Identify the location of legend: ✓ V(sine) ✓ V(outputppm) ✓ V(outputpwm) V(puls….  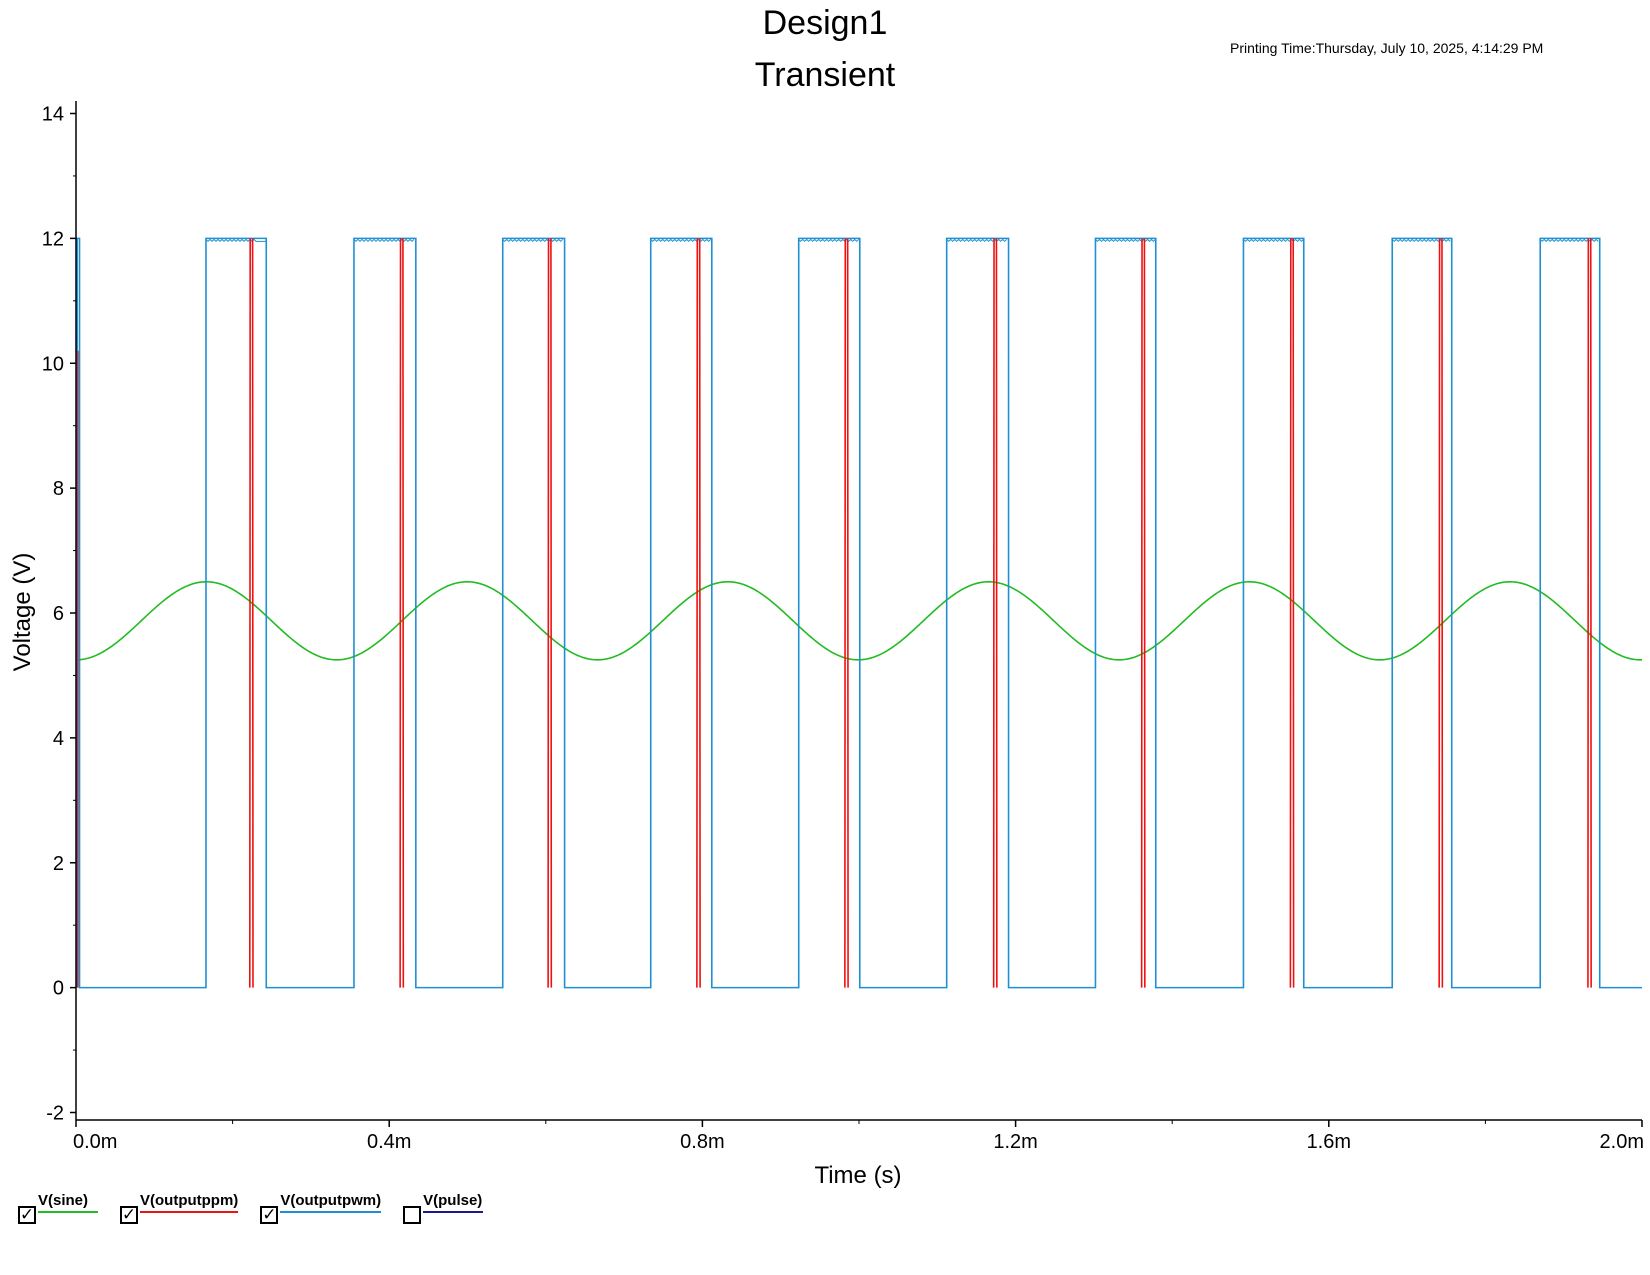
(251, 1208).